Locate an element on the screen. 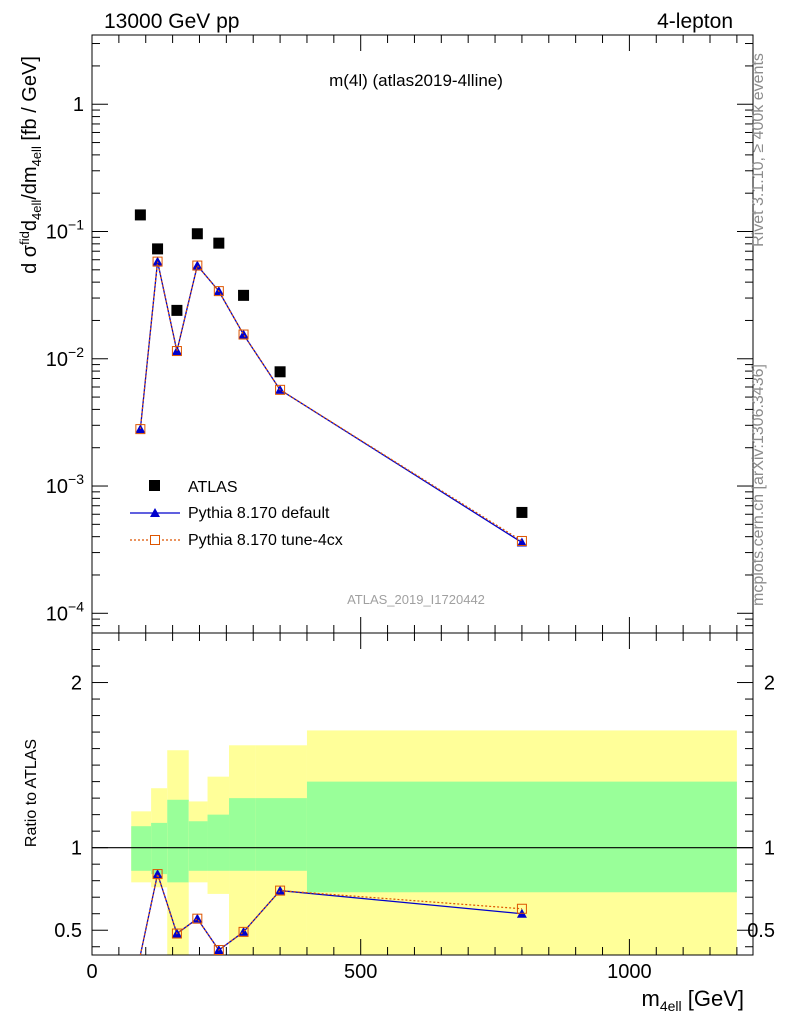  mcplots-reference-label: mcplots.cern.ch [arXiv:1306.3436] is located at coordinates (758, 485).